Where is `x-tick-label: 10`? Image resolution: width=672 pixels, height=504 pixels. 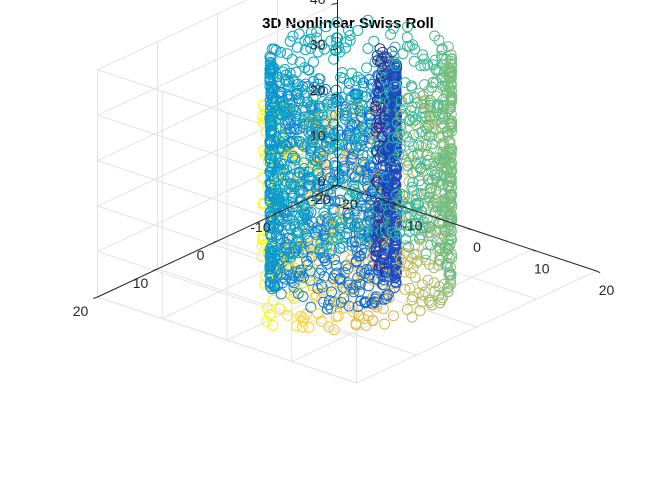 x-tick-label: 10 is located at coordinates (542, 269).